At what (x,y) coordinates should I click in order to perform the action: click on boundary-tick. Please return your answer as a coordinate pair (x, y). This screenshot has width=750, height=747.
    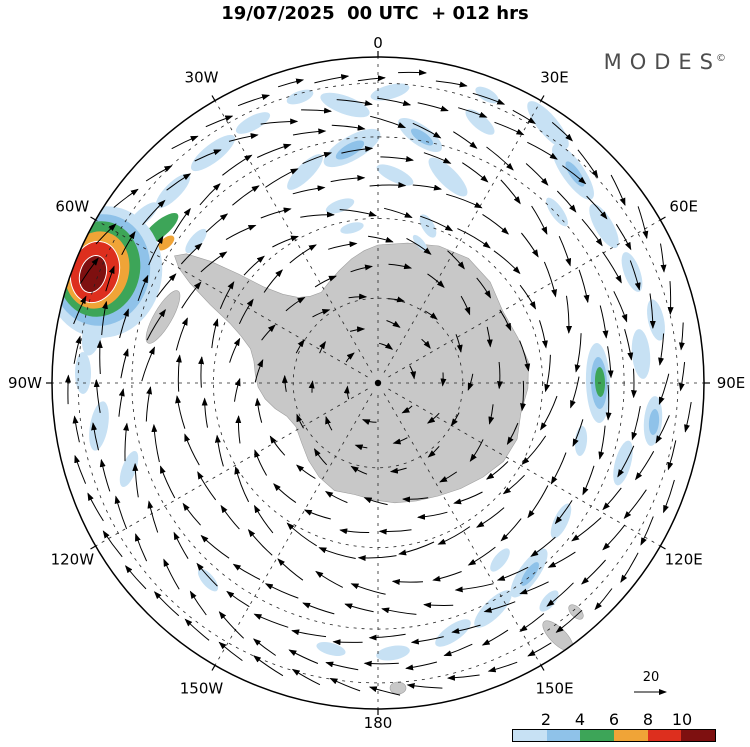
    Looking at the image, I should click on (663, 547).